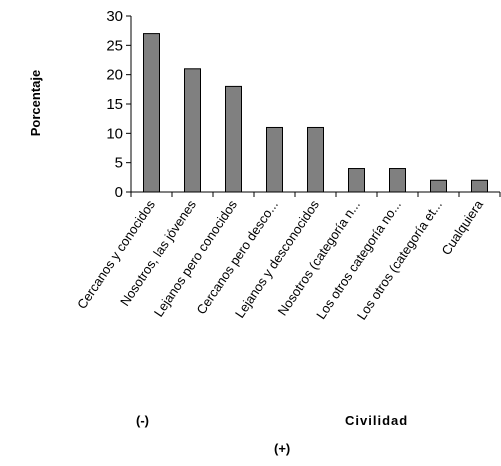 The width and height of the screenshot is (501, 466). What do you see at coordinates (35, 103) in the screenshot?
I see `y-axis-title: Porcentaje` at bounding box center [35, 103].